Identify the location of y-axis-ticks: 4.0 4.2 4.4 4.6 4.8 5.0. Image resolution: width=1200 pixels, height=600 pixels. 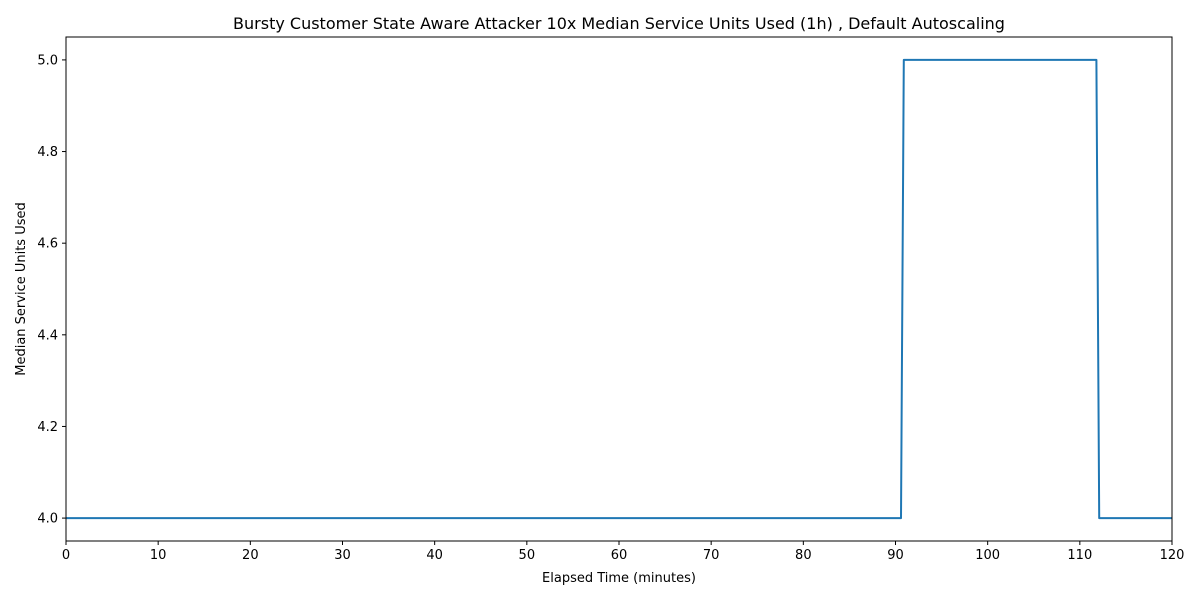
(51, 290).